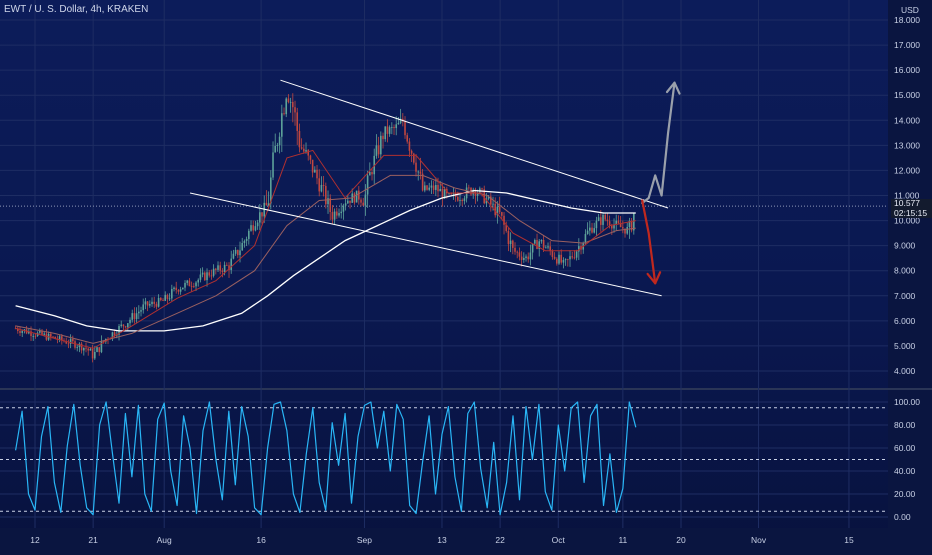  I want to click on date-tick-label: Oct, so click(559, 540).